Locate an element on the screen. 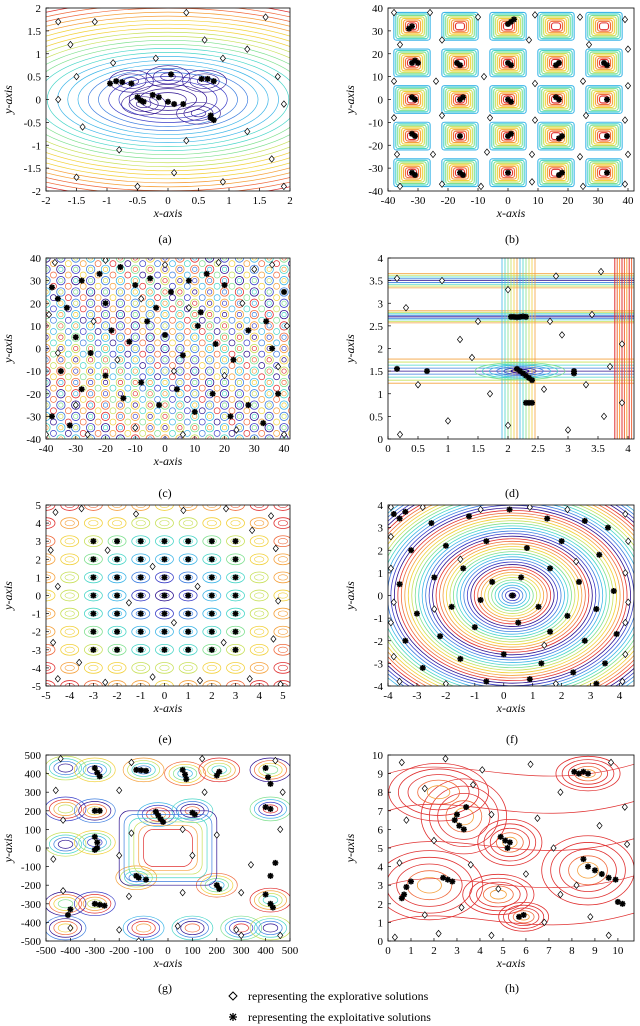  x-tick-label: -10 is located at coordinates (135, 449).